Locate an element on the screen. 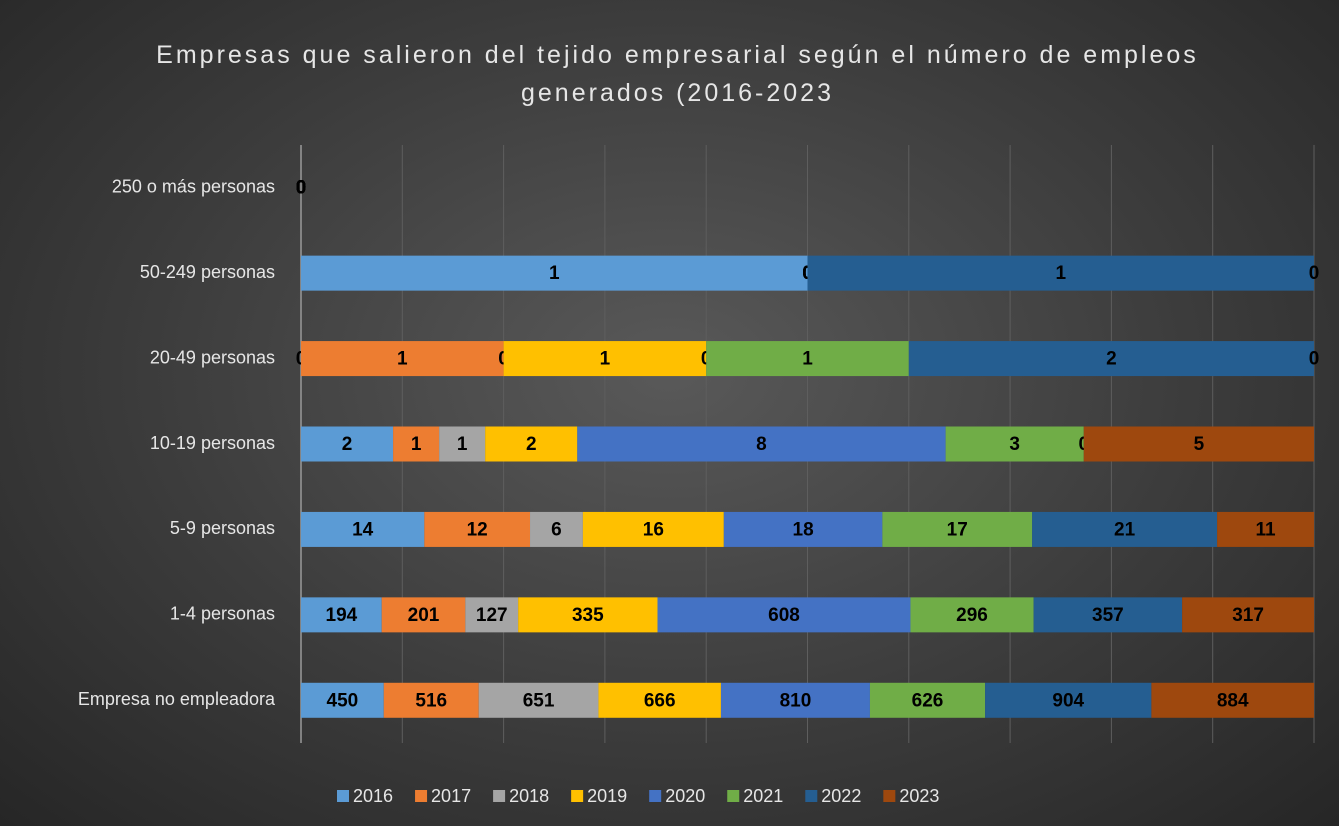 This screenshot has width=1339, height=826. y-tick-label: Empresa no empleadora is located at coordinates (177, 699).